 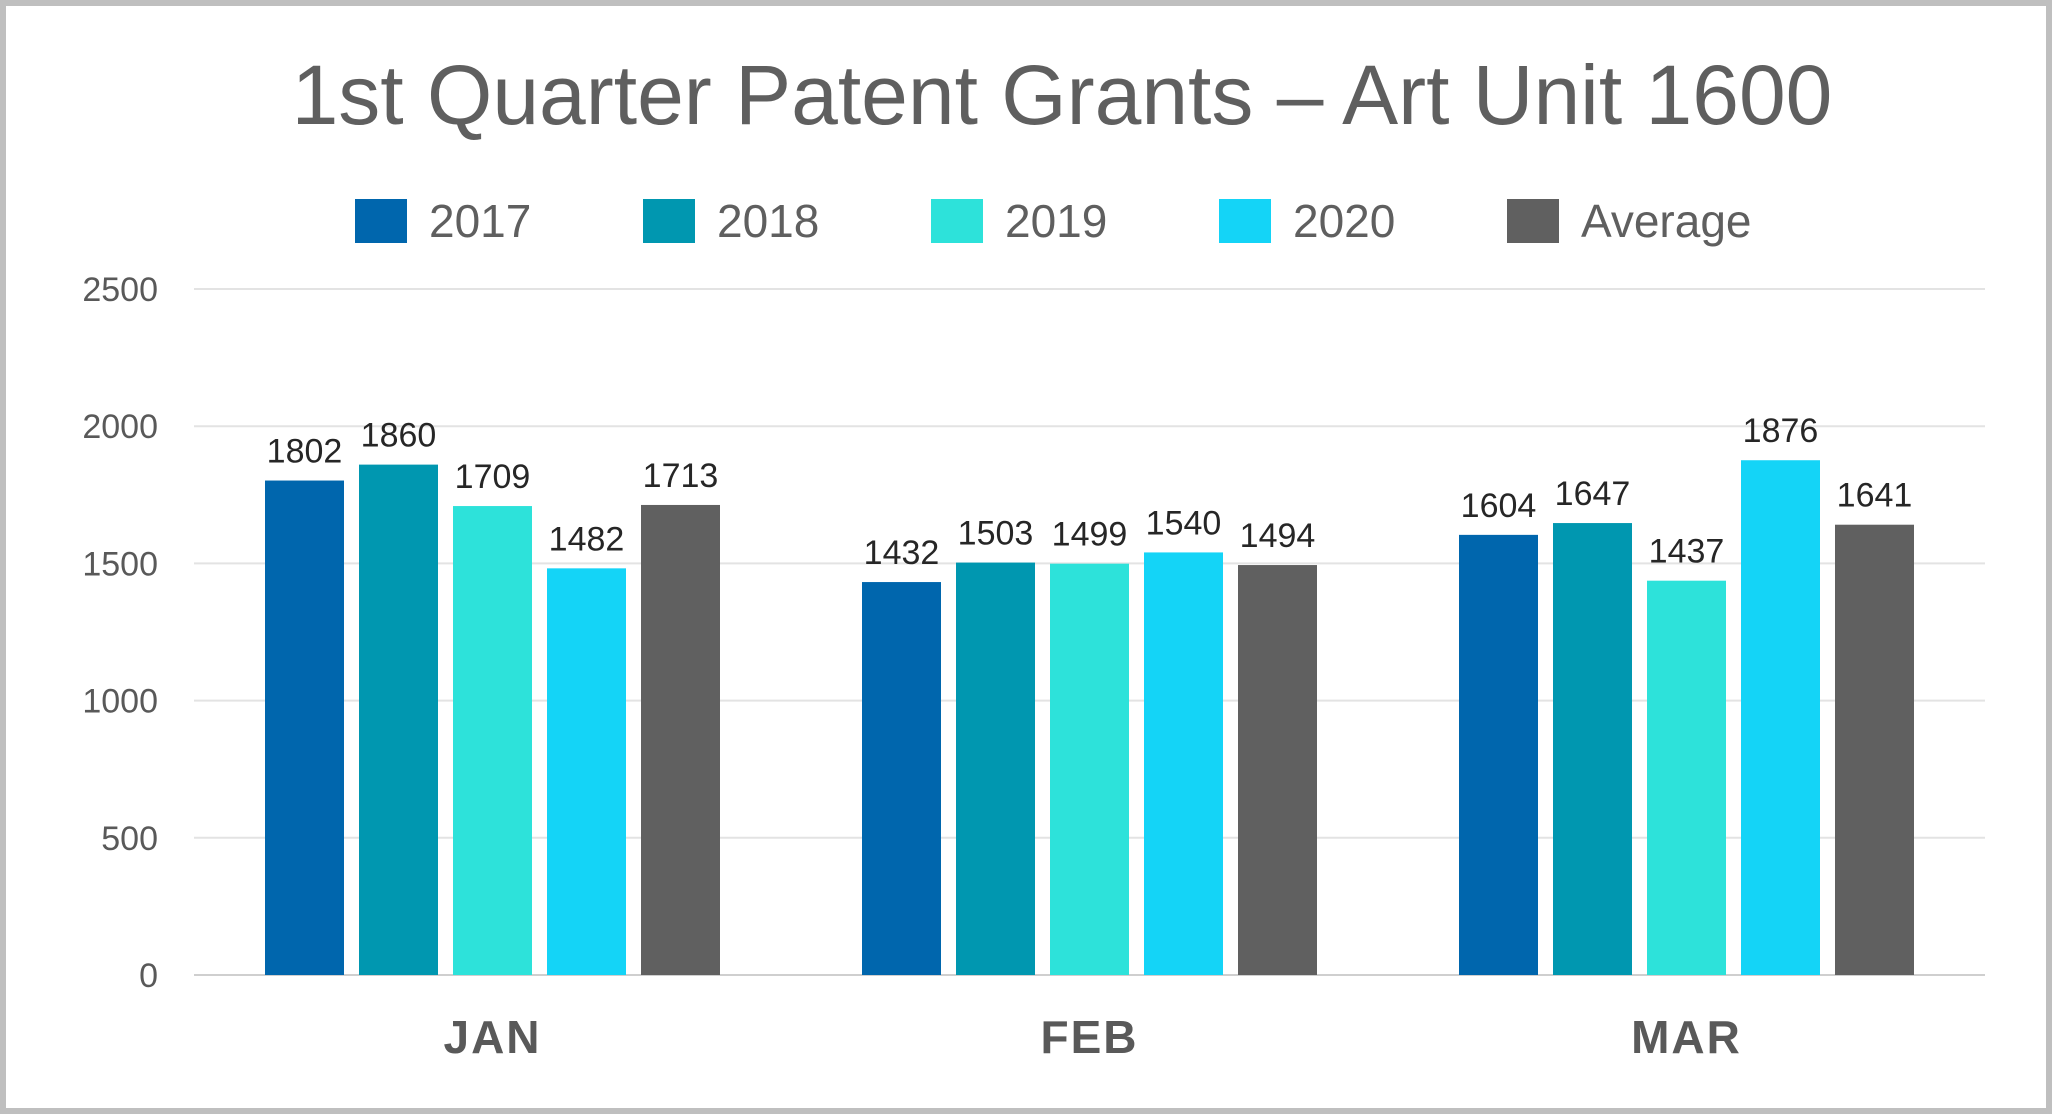 I want to click on legend: 2017 2018 2019 2020 Average, so click(x=1053, y=221).